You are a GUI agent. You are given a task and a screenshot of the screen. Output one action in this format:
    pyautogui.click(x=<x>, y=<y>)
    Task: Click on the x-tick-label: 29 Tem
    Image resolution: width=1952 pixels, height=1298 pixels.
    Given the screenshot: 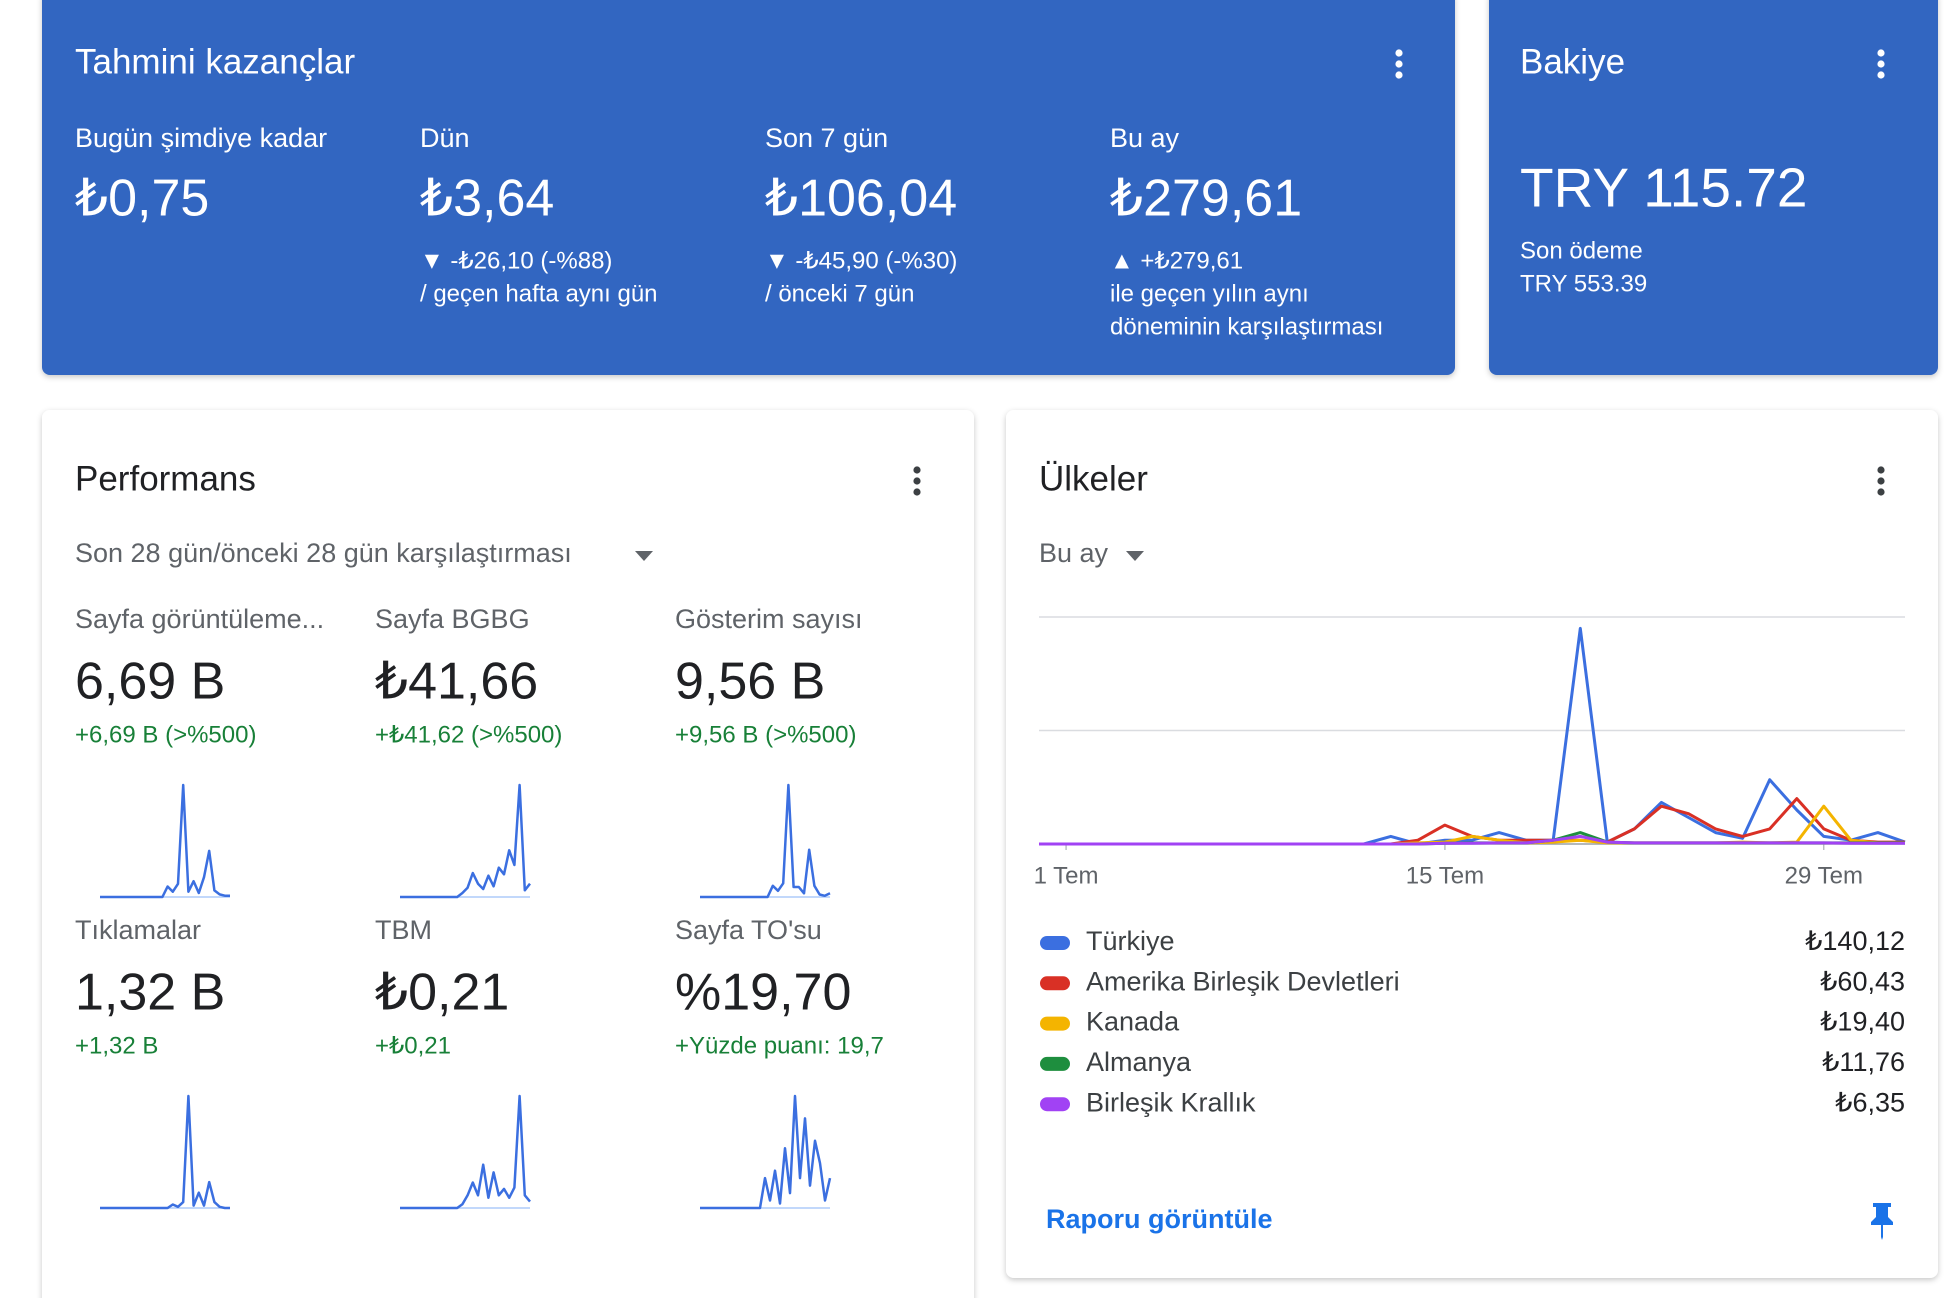 What is the action you would take?
    pyautogui.click(x=1824, y=875)
    